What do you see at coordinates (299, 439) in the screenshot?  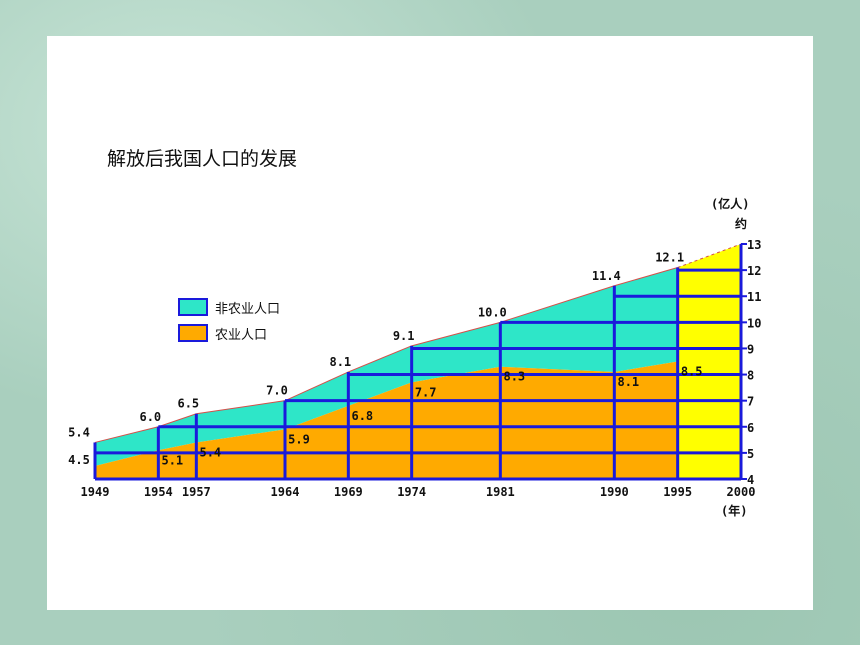 I see `agricultural-value-label: 5.9` at bounding box center [299, 439].